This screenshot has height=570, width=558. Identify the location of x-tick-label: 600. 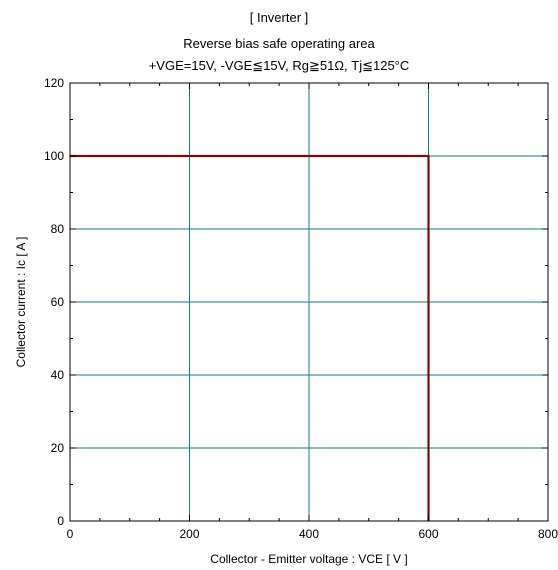
(428, 534).